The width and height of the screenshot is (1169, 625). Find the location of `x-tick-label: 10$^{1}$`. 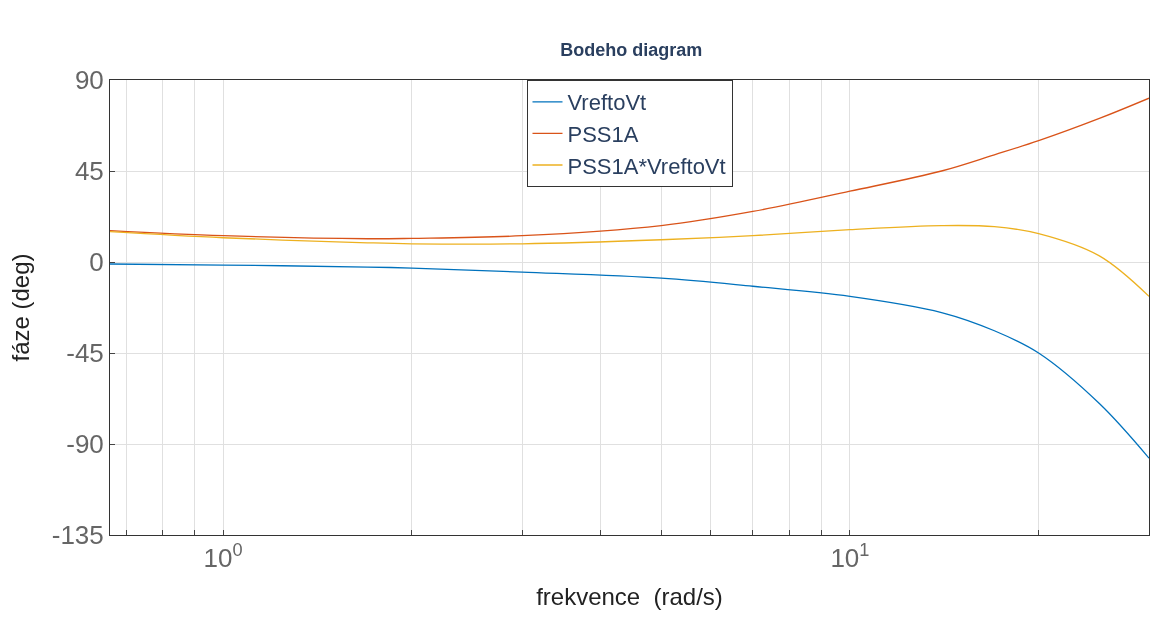

x-tick-label: 10$^{1}$ is located at coordinates (850, 557).